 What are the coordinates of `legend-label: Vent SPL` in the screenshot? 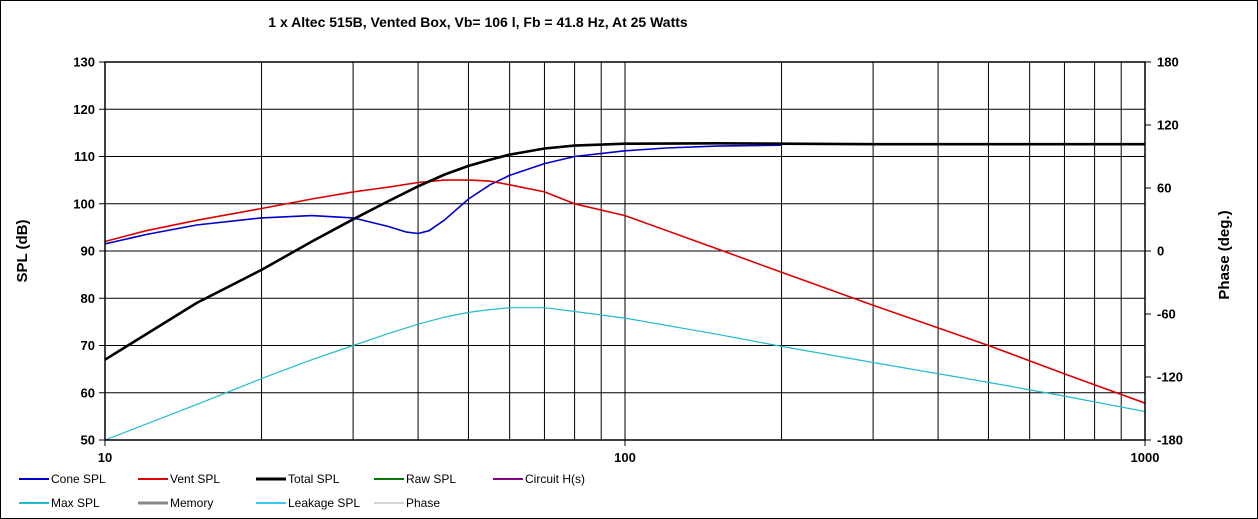 It's located at (195, 479).